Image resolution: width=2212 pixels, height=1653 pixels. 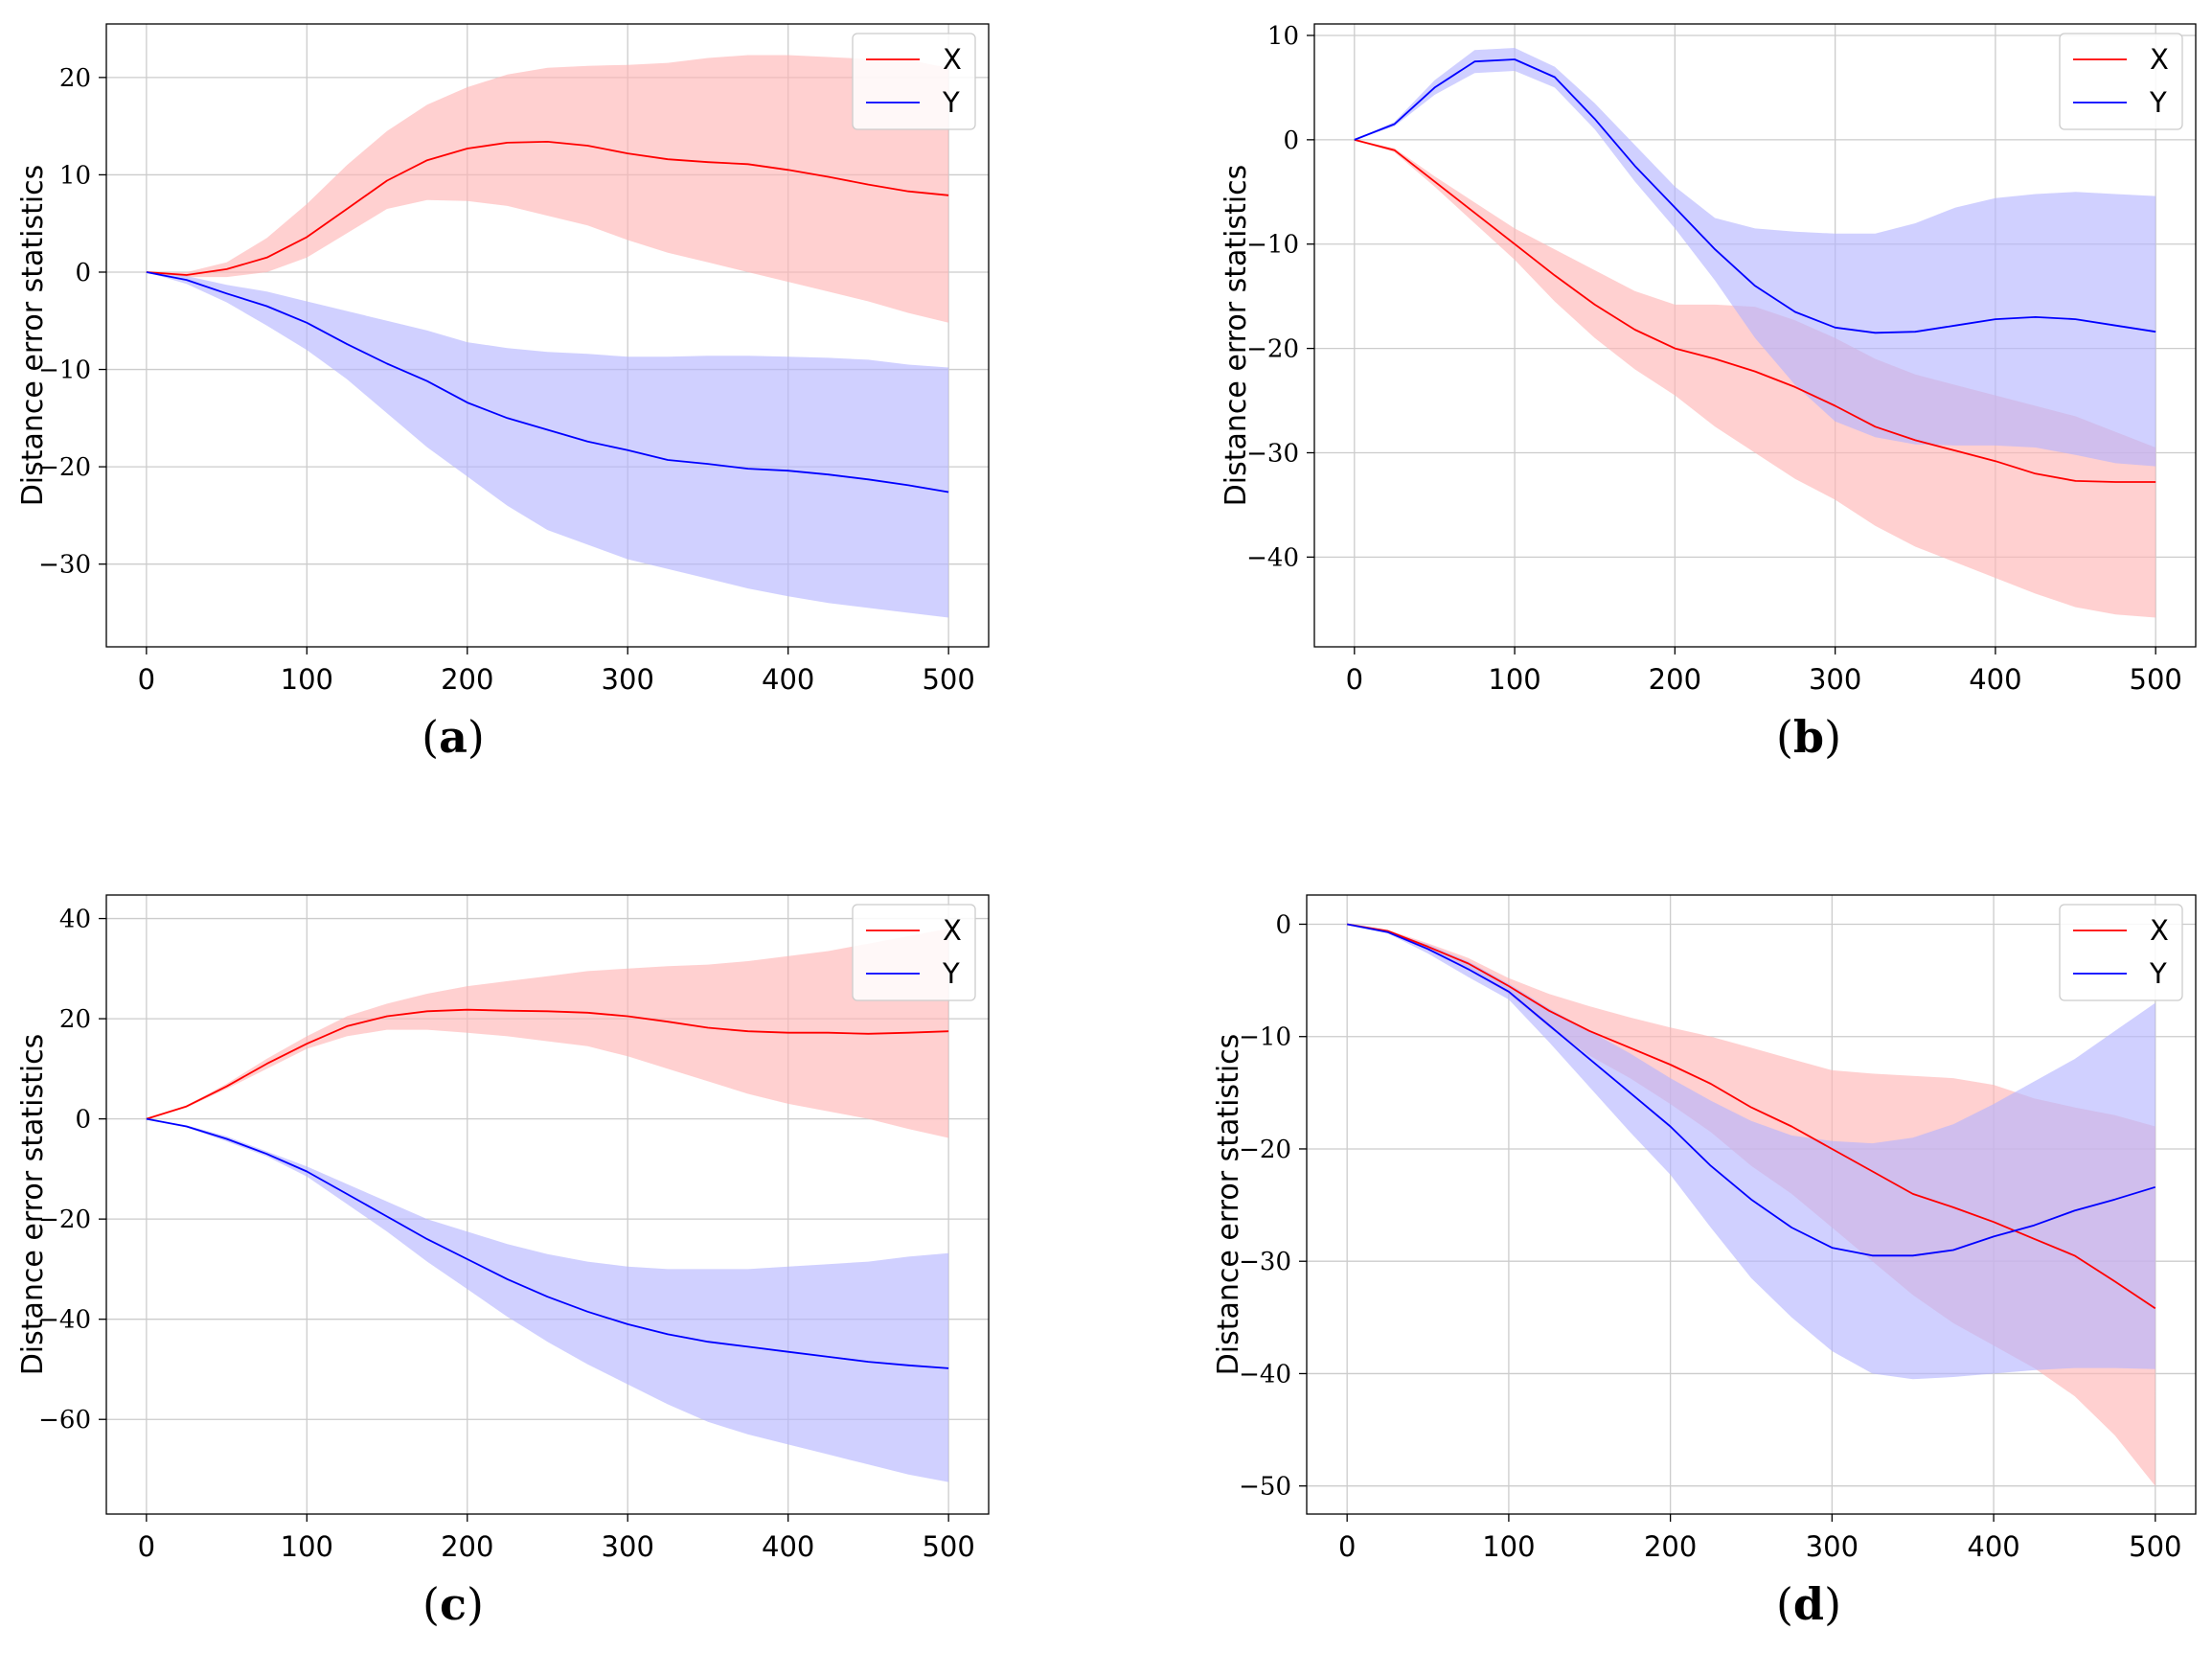 What do you see at coordinates (75, 175) in the screenshot?
I see `y-tick-label-1: 10` at bounding box center [75, 175].